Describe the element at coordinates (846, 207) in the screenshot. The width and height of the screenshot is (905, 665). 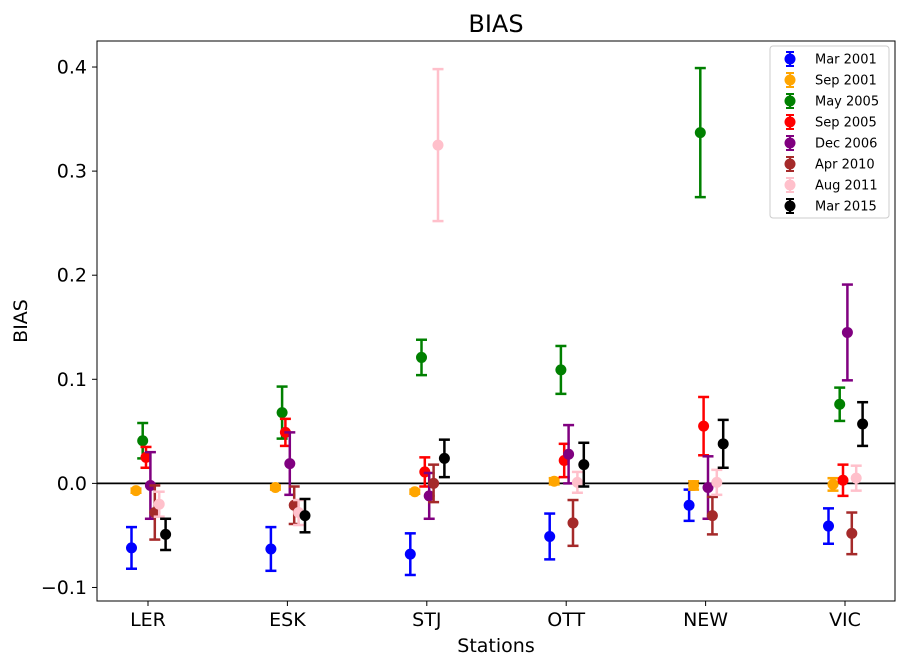
I see `legend-label: Mar 2015` at that location.